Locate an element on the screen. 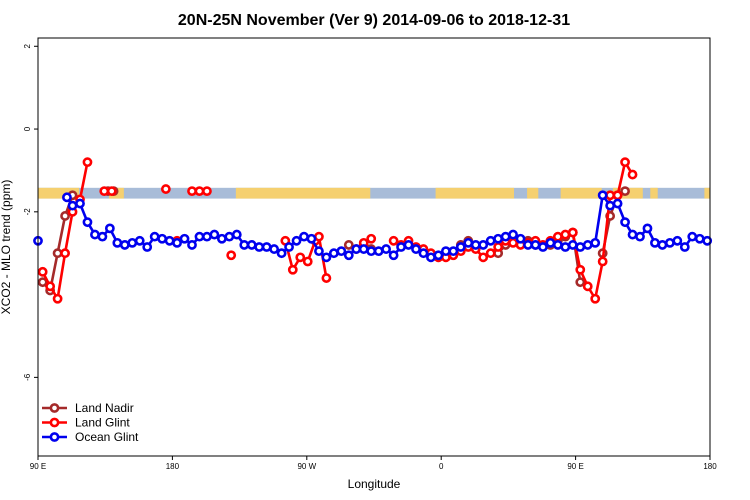 The width and height of the screenshot is (750, 500). legend-item: Land Nadir is located at coordinates (88, 408).